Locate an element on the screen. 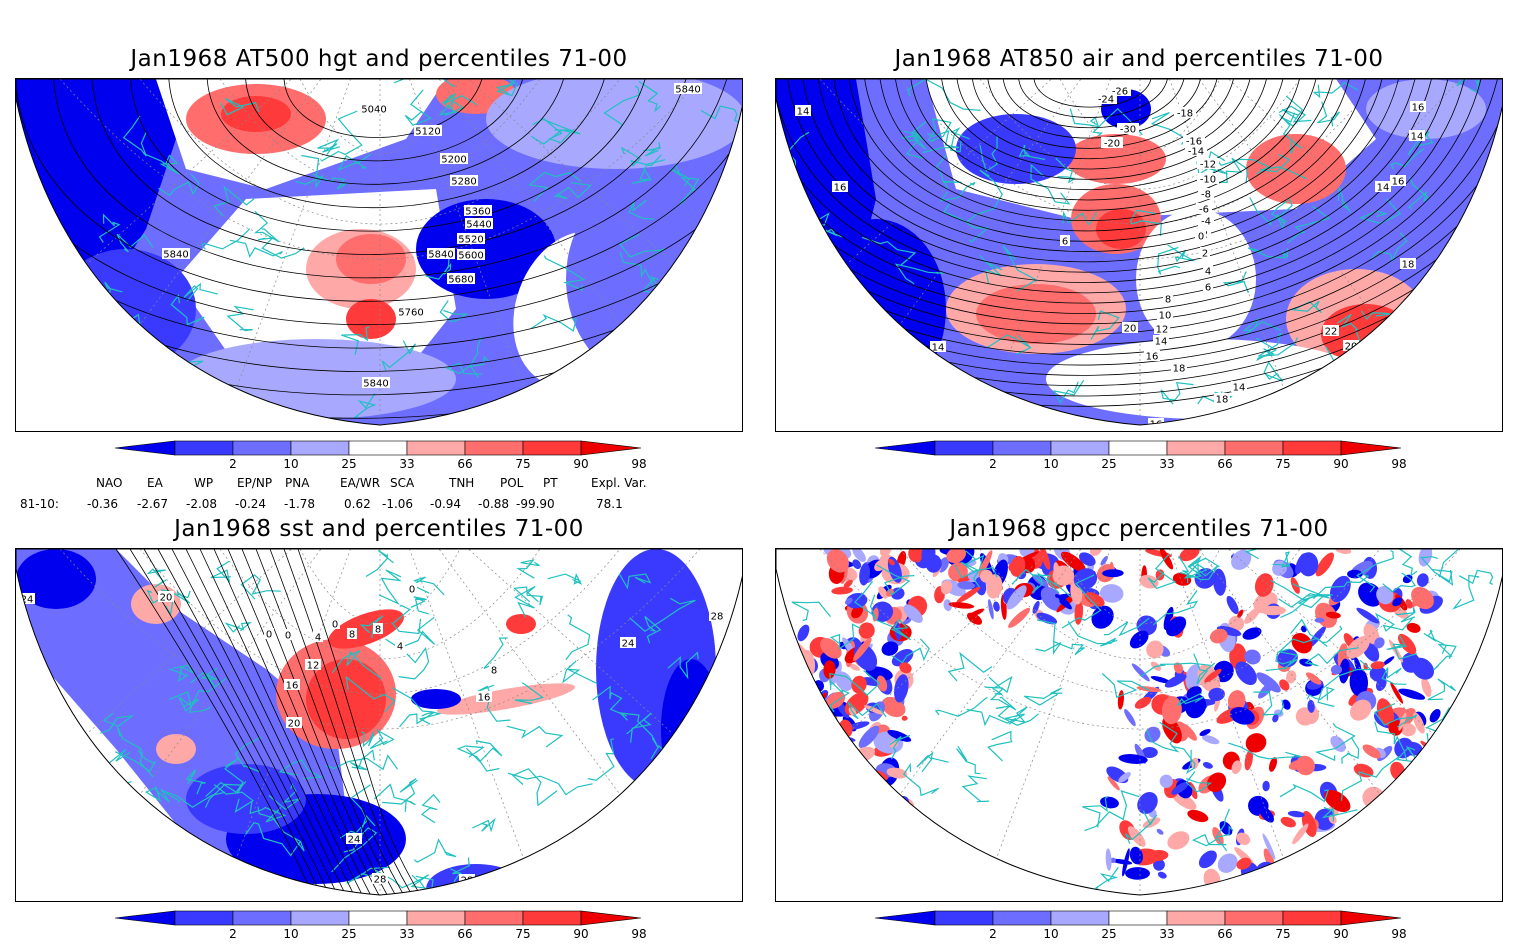  colorbar-tick-label: 98 is located at coordinates (1399, 464).